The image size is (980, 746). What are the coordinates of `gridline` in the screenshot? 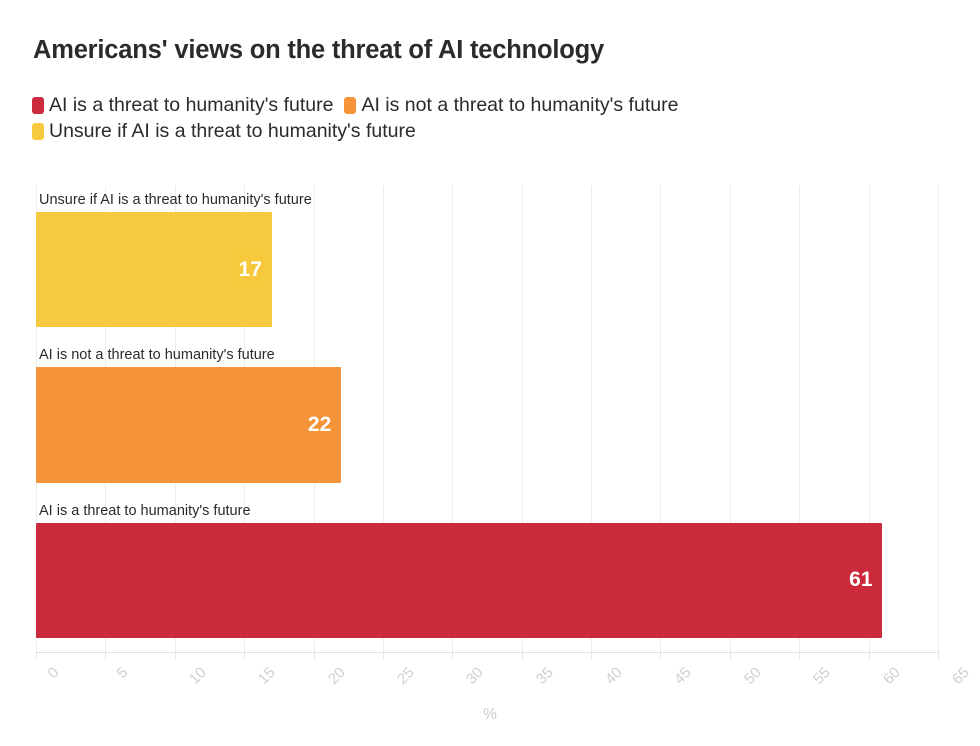 It's located at (938, 419).